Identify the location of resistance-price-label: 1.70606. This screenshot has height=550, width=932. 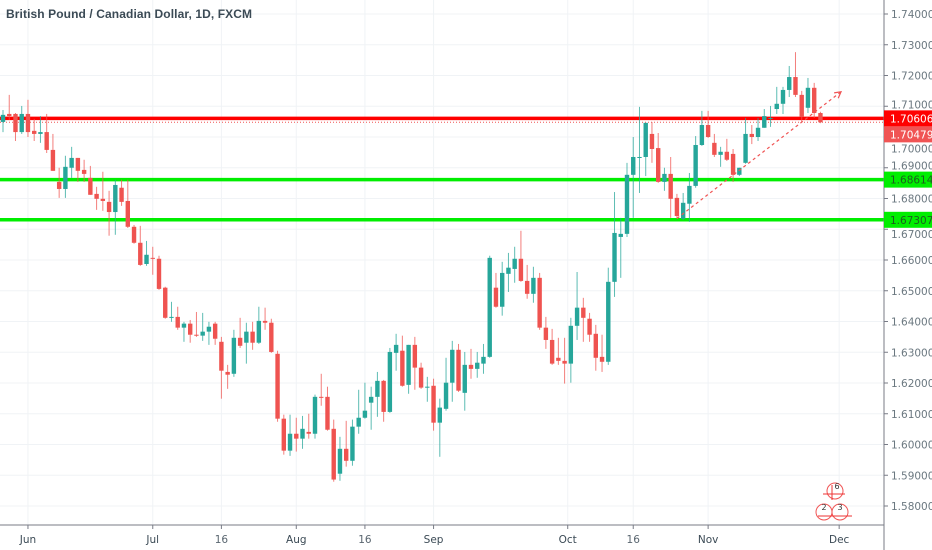
(908, 118).